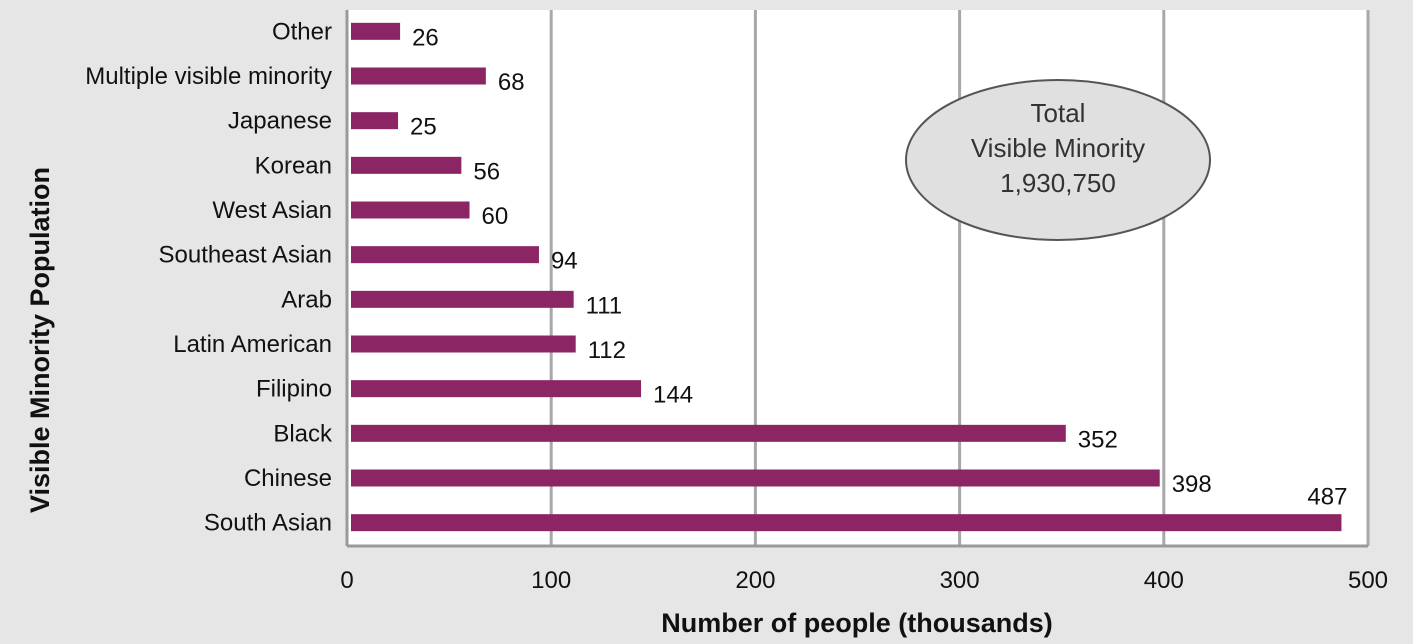 This screenshot has height=644, width=1413. What do you see at coordinates (604, 305) in the screenshot?
I see `value-label: 111` at bounding box center [604, 305].